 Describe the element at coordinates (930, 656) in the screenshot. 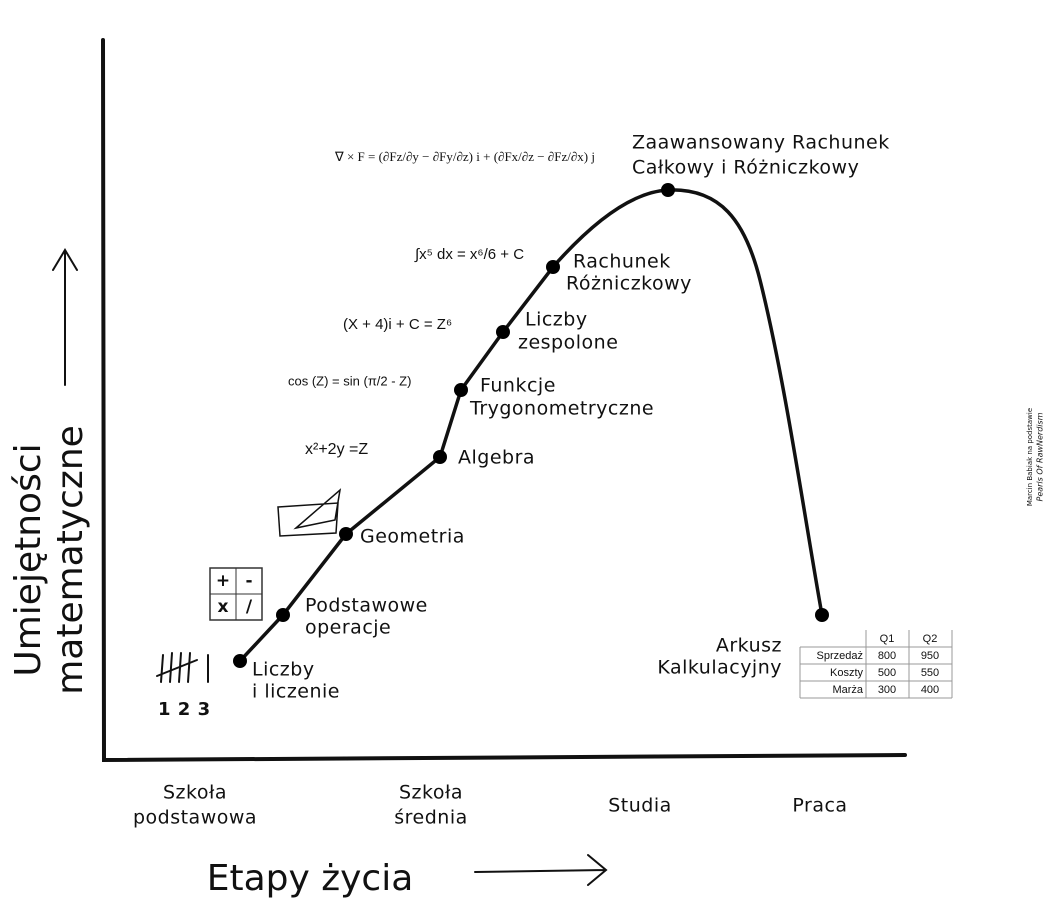

I see `table-cell: 950` at that location.